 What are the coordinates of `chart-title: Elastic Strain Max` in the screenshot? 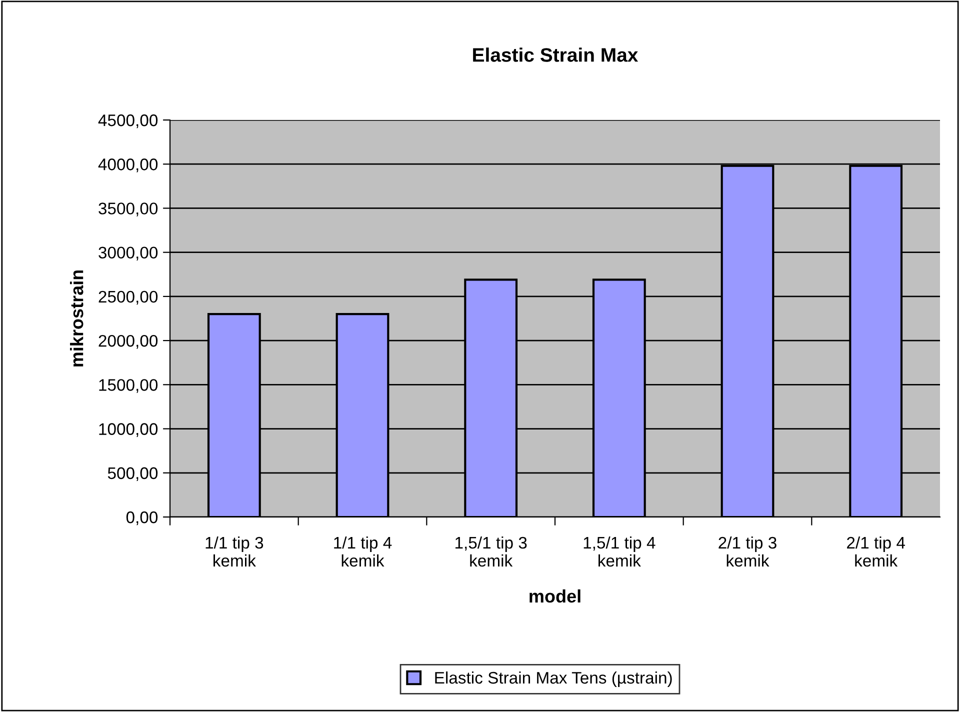 It's located at (555, 55).